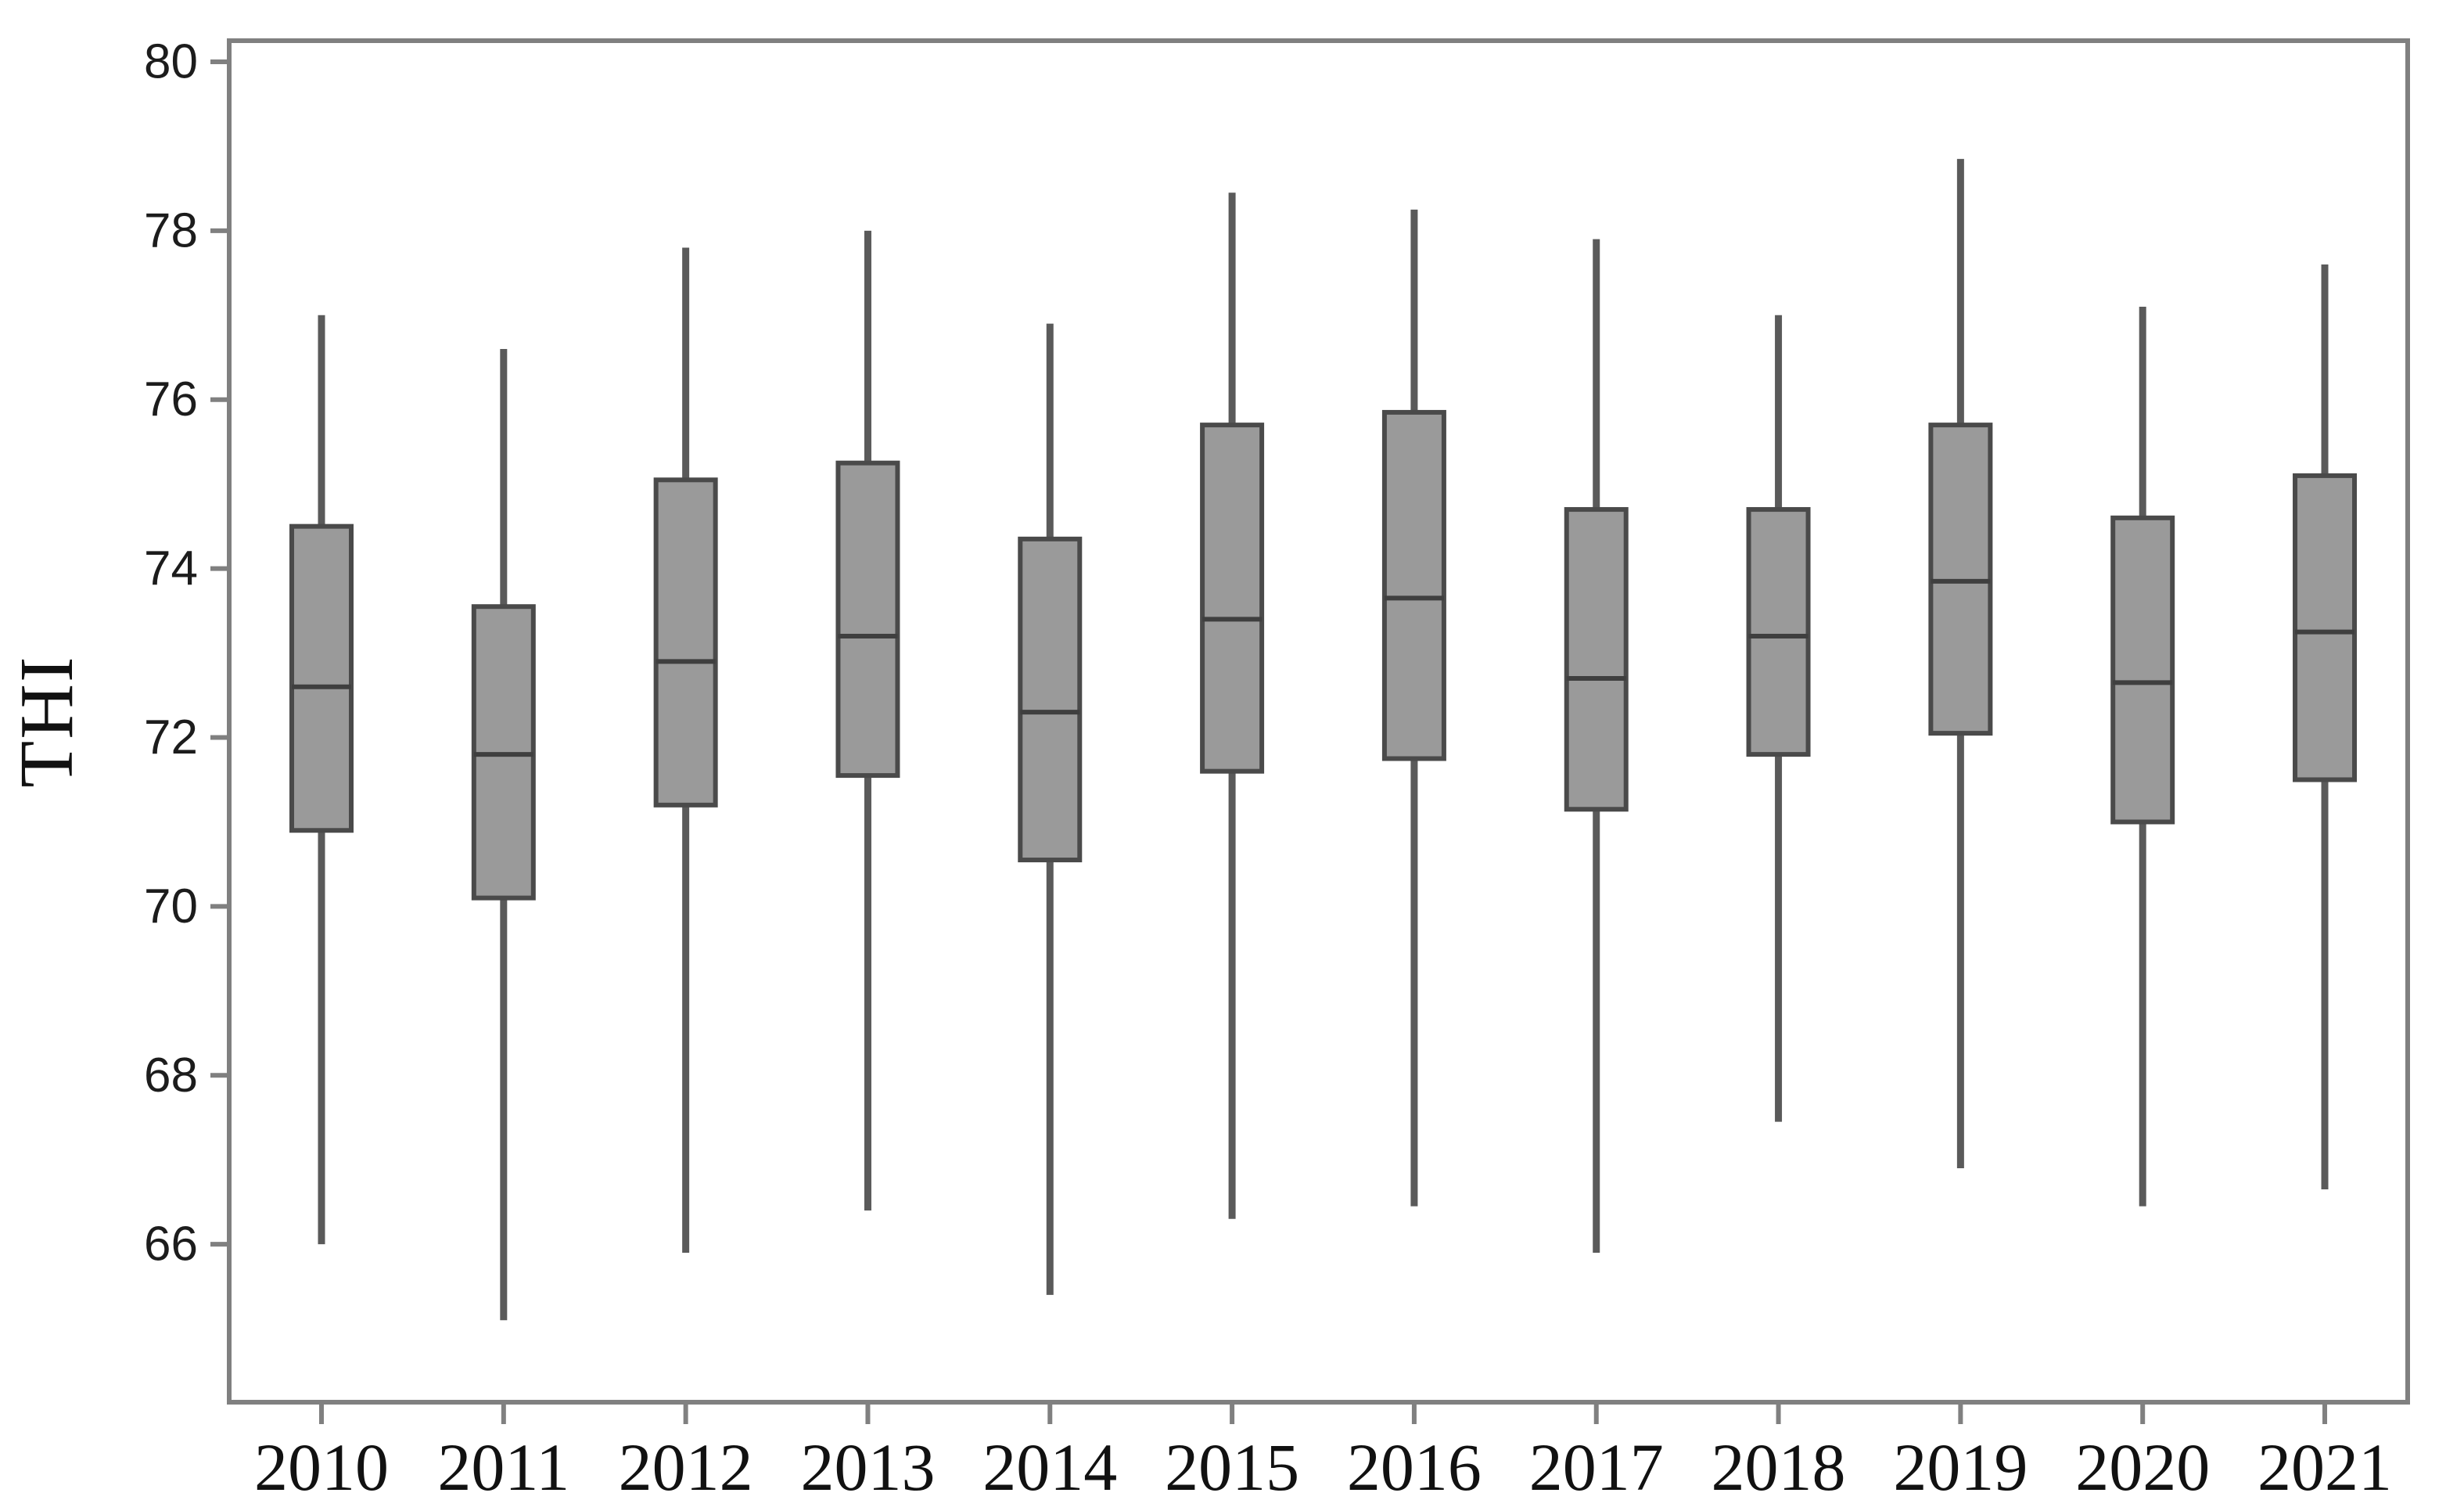 Image resolution: width=2464 pixels, height=1500 pixels. I want to click on boxplot-2010, so click(321, 780).